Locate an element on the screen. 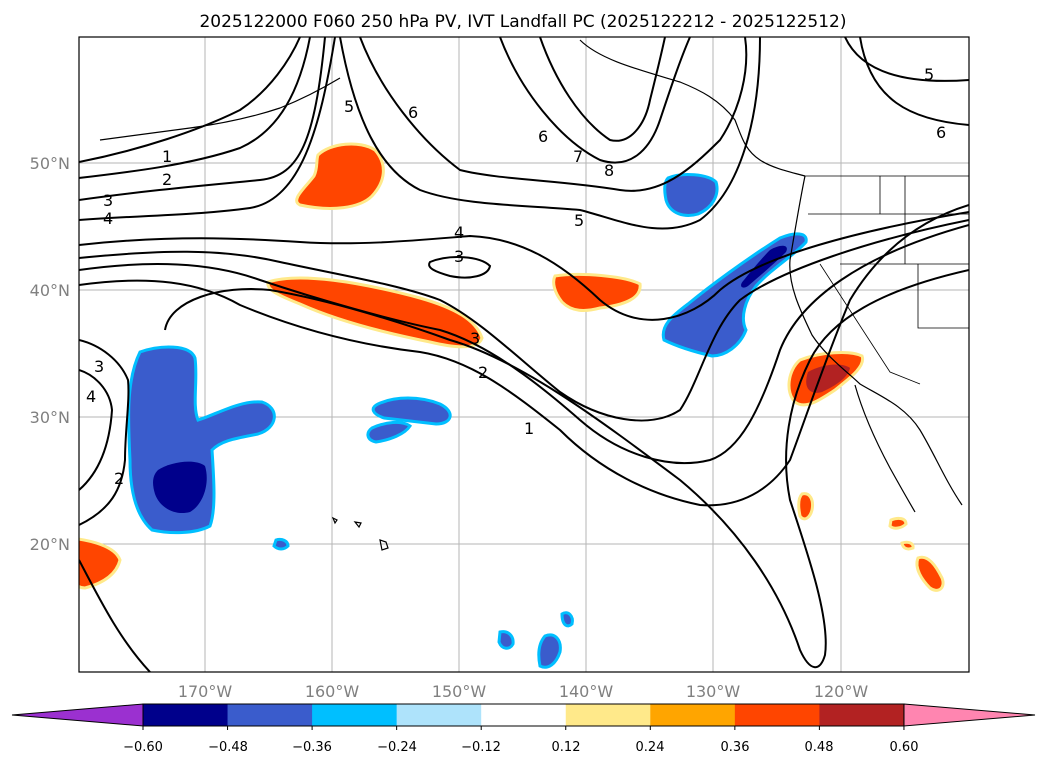 The height and width of the screenshot is (769, 1047). lat-tick-label: 30°N is located at coordinates (50, 417).